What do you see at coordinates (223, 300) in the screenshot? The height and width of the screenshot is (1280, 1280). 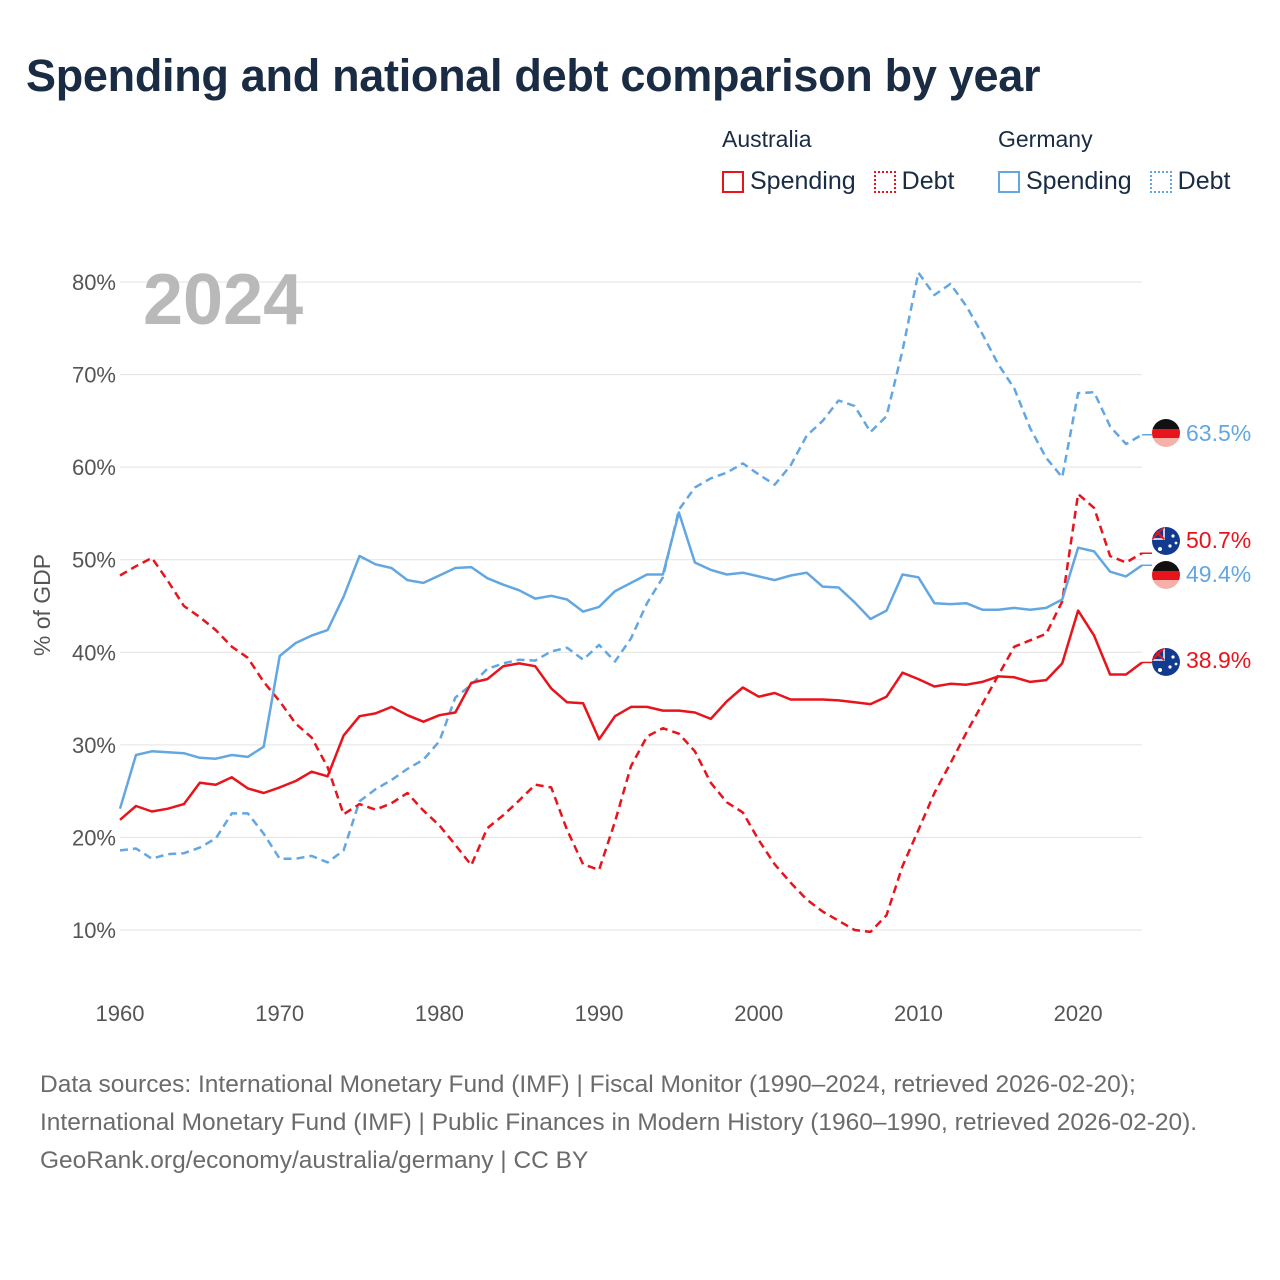 I see `year-watermark: 2024` at bounding box center [223, 300].